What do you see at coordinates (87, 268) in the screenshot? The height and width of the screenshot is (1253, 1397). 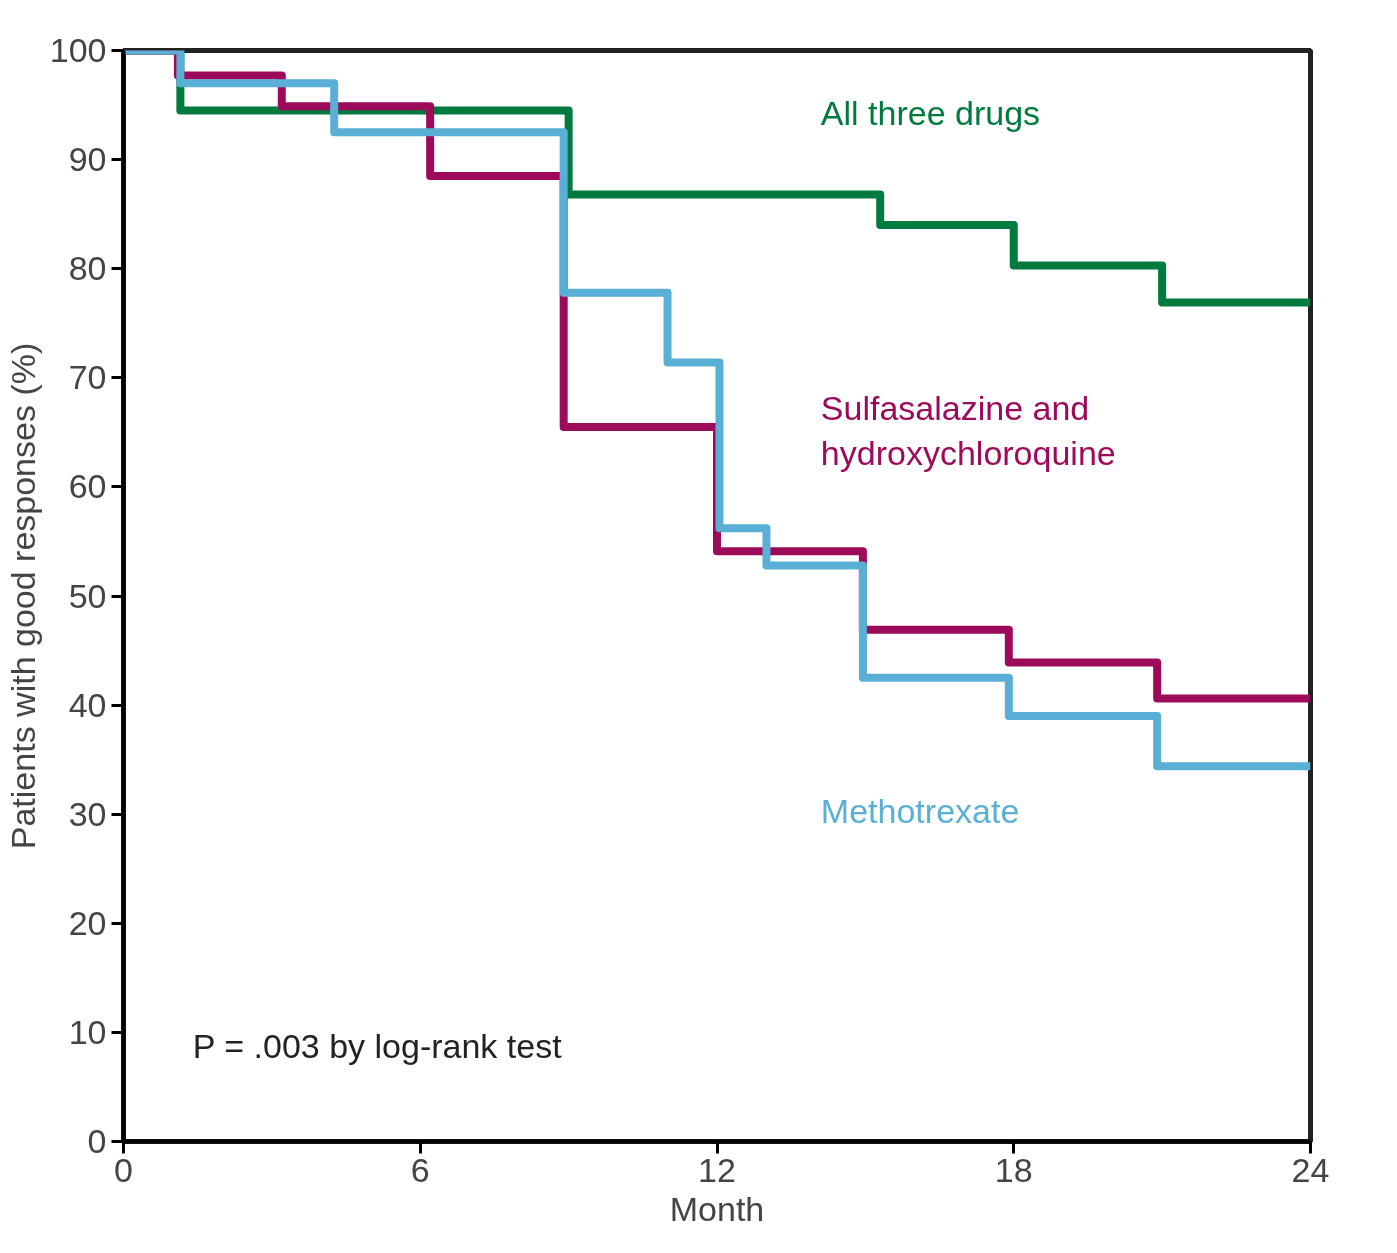 I see `y-tick-label: 80` at bounding box center [87, 268].